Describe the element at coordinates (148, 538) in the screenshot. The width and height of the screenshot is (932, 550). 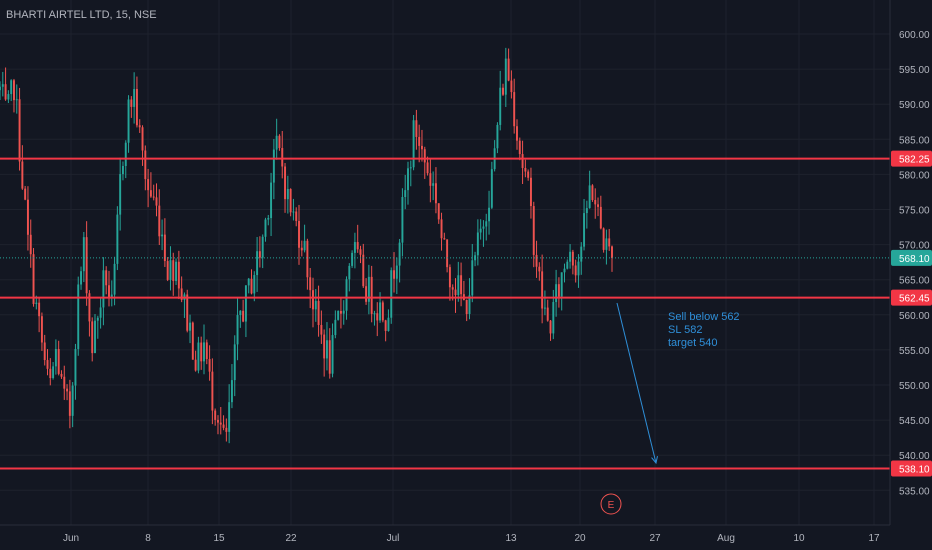
I see `x-tick-label: 8` at that location.